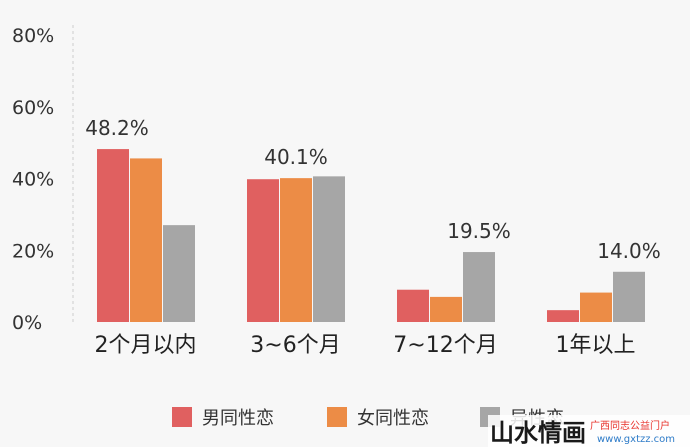 The height and width of the screenshot is (447, 690). Describe the element at coordinates (393, 418) in the screenshot. I see `legend-label: 女同性恋` at that location.